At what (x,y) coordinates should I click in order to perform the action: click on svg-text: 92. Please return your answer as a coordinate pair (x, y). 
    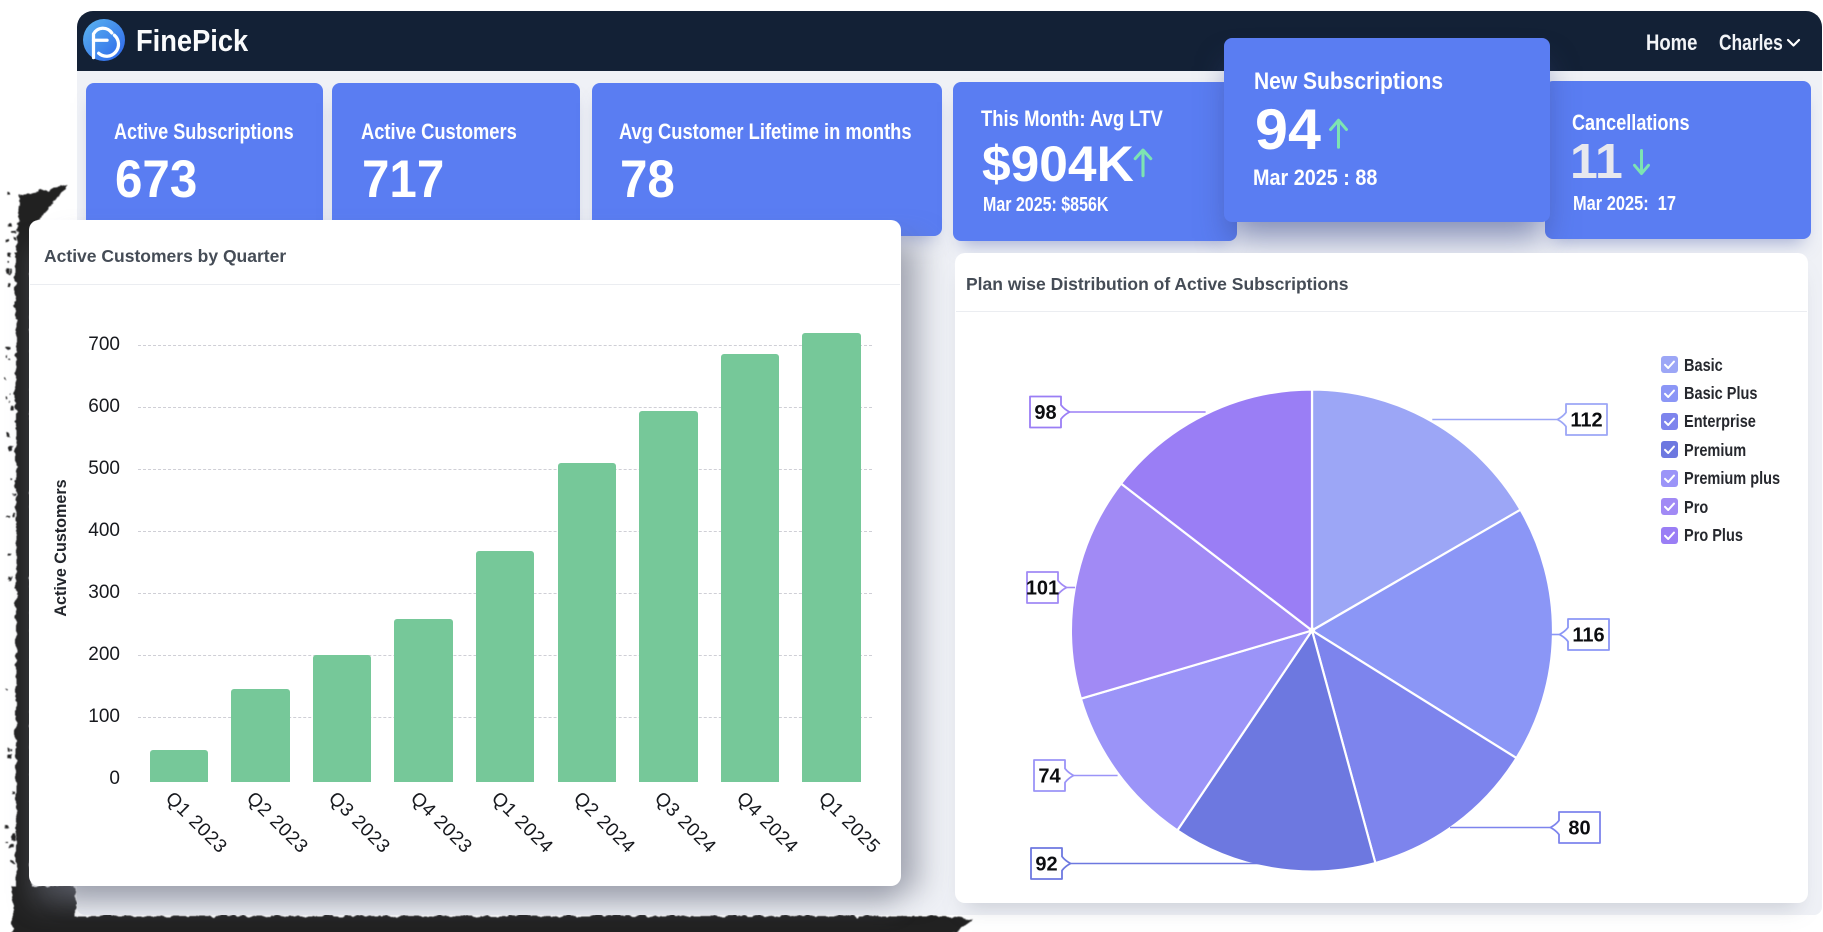
    Looking at the image, I should click on (1046, 865).